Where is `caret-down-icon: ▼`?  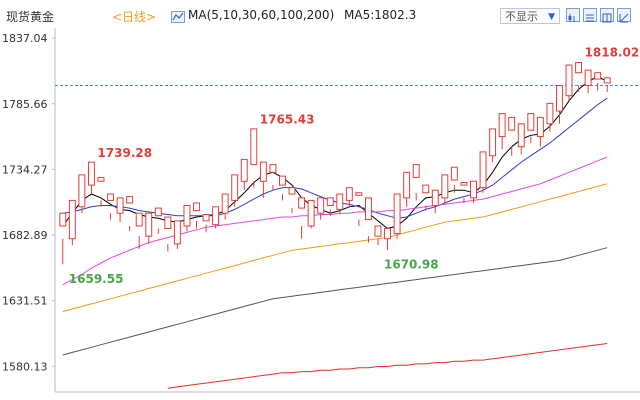
caret-down-icon: ▼ is located at coordinates (551, 17).